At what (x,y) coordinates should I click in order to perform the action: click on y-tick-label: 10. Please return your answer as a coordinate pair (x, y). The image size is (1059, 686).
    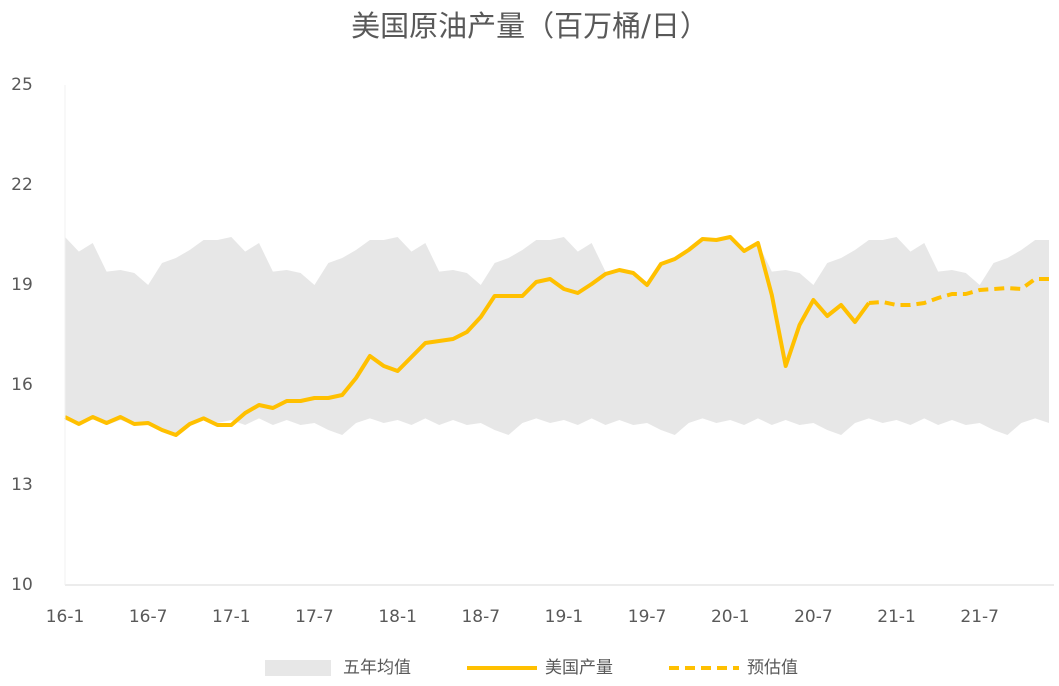
    Looking at the image, I should click on (22, 585).